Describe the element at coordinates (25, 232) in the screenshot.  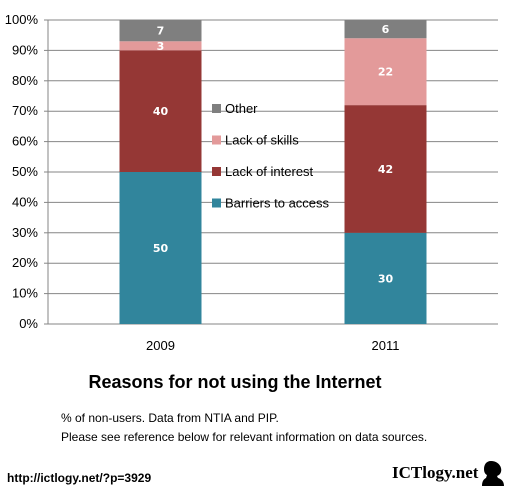
I see `y-tick-label: 30%` at that location.